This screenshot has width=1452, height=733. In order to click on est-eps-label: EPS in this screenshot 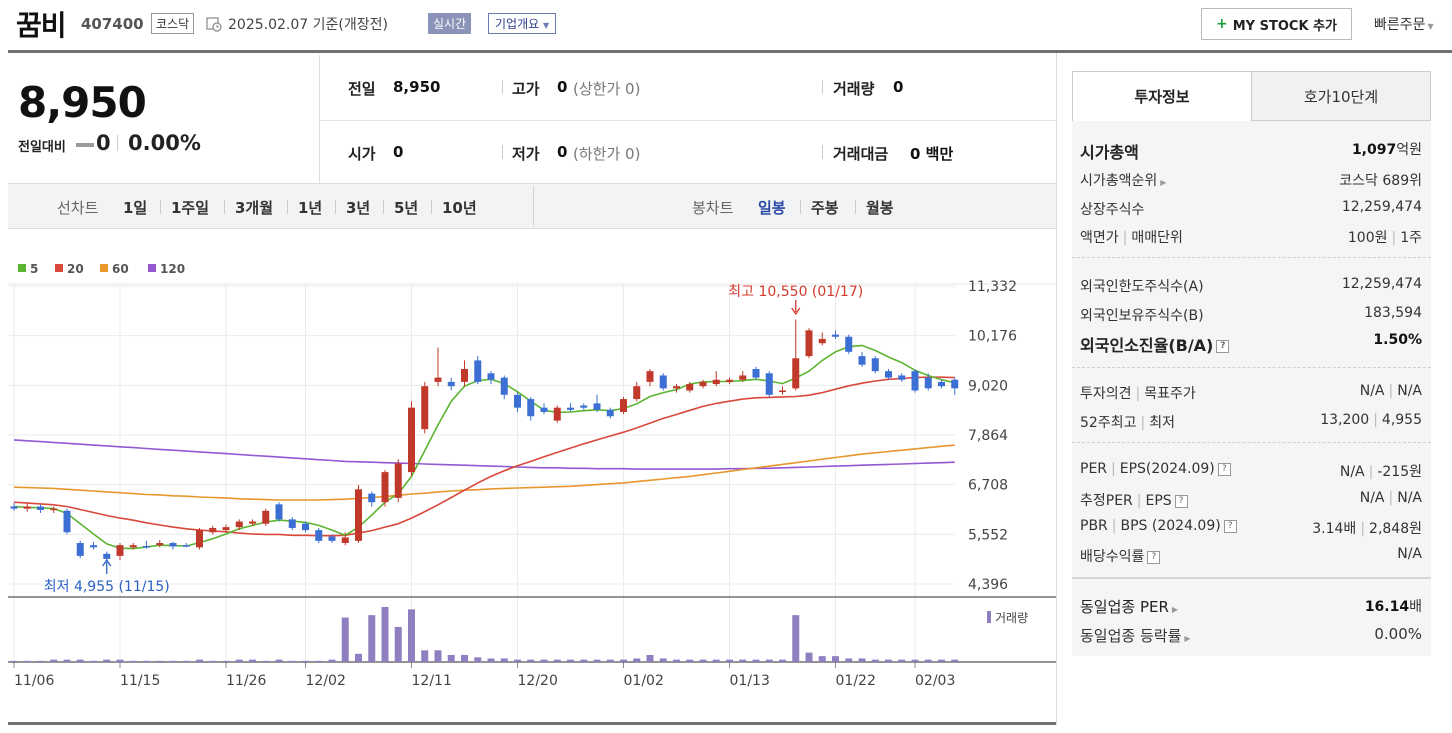, I will do `click(1158, 501)`.